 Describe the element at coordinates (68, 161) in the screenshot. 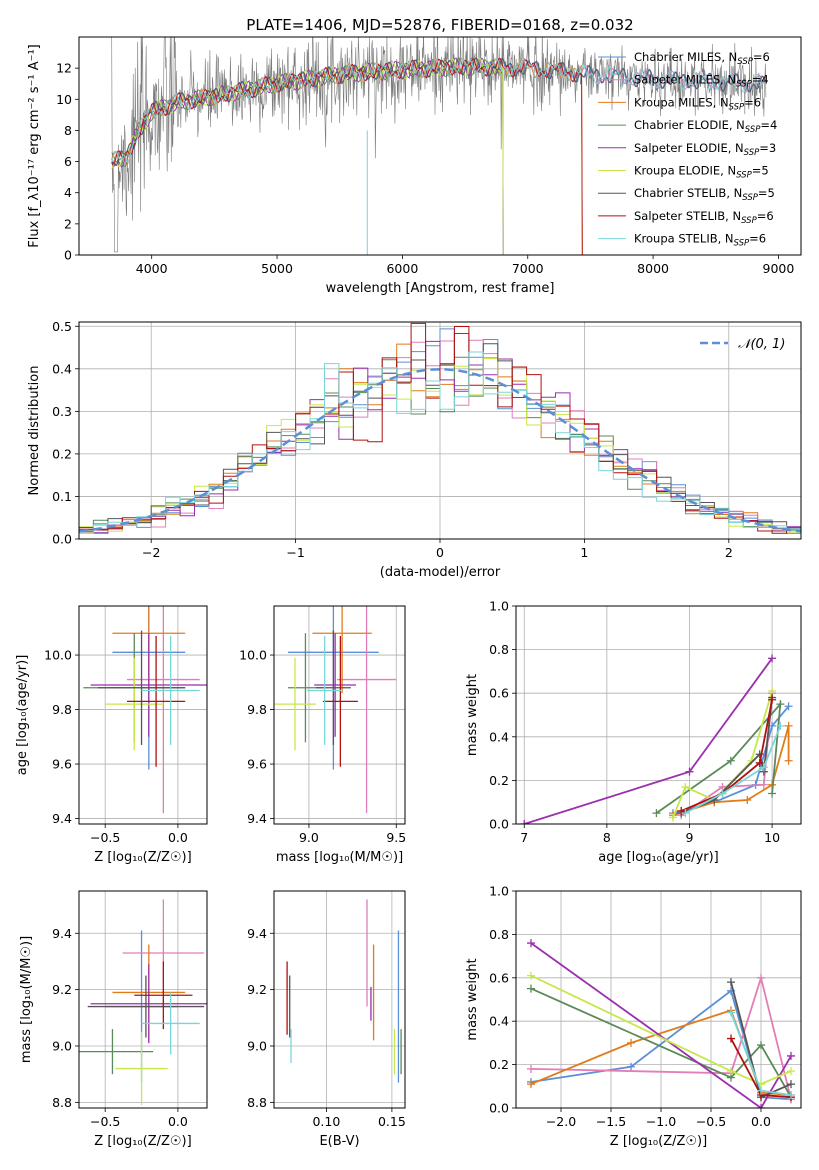

I see `y-tick-label: 6` at that location.